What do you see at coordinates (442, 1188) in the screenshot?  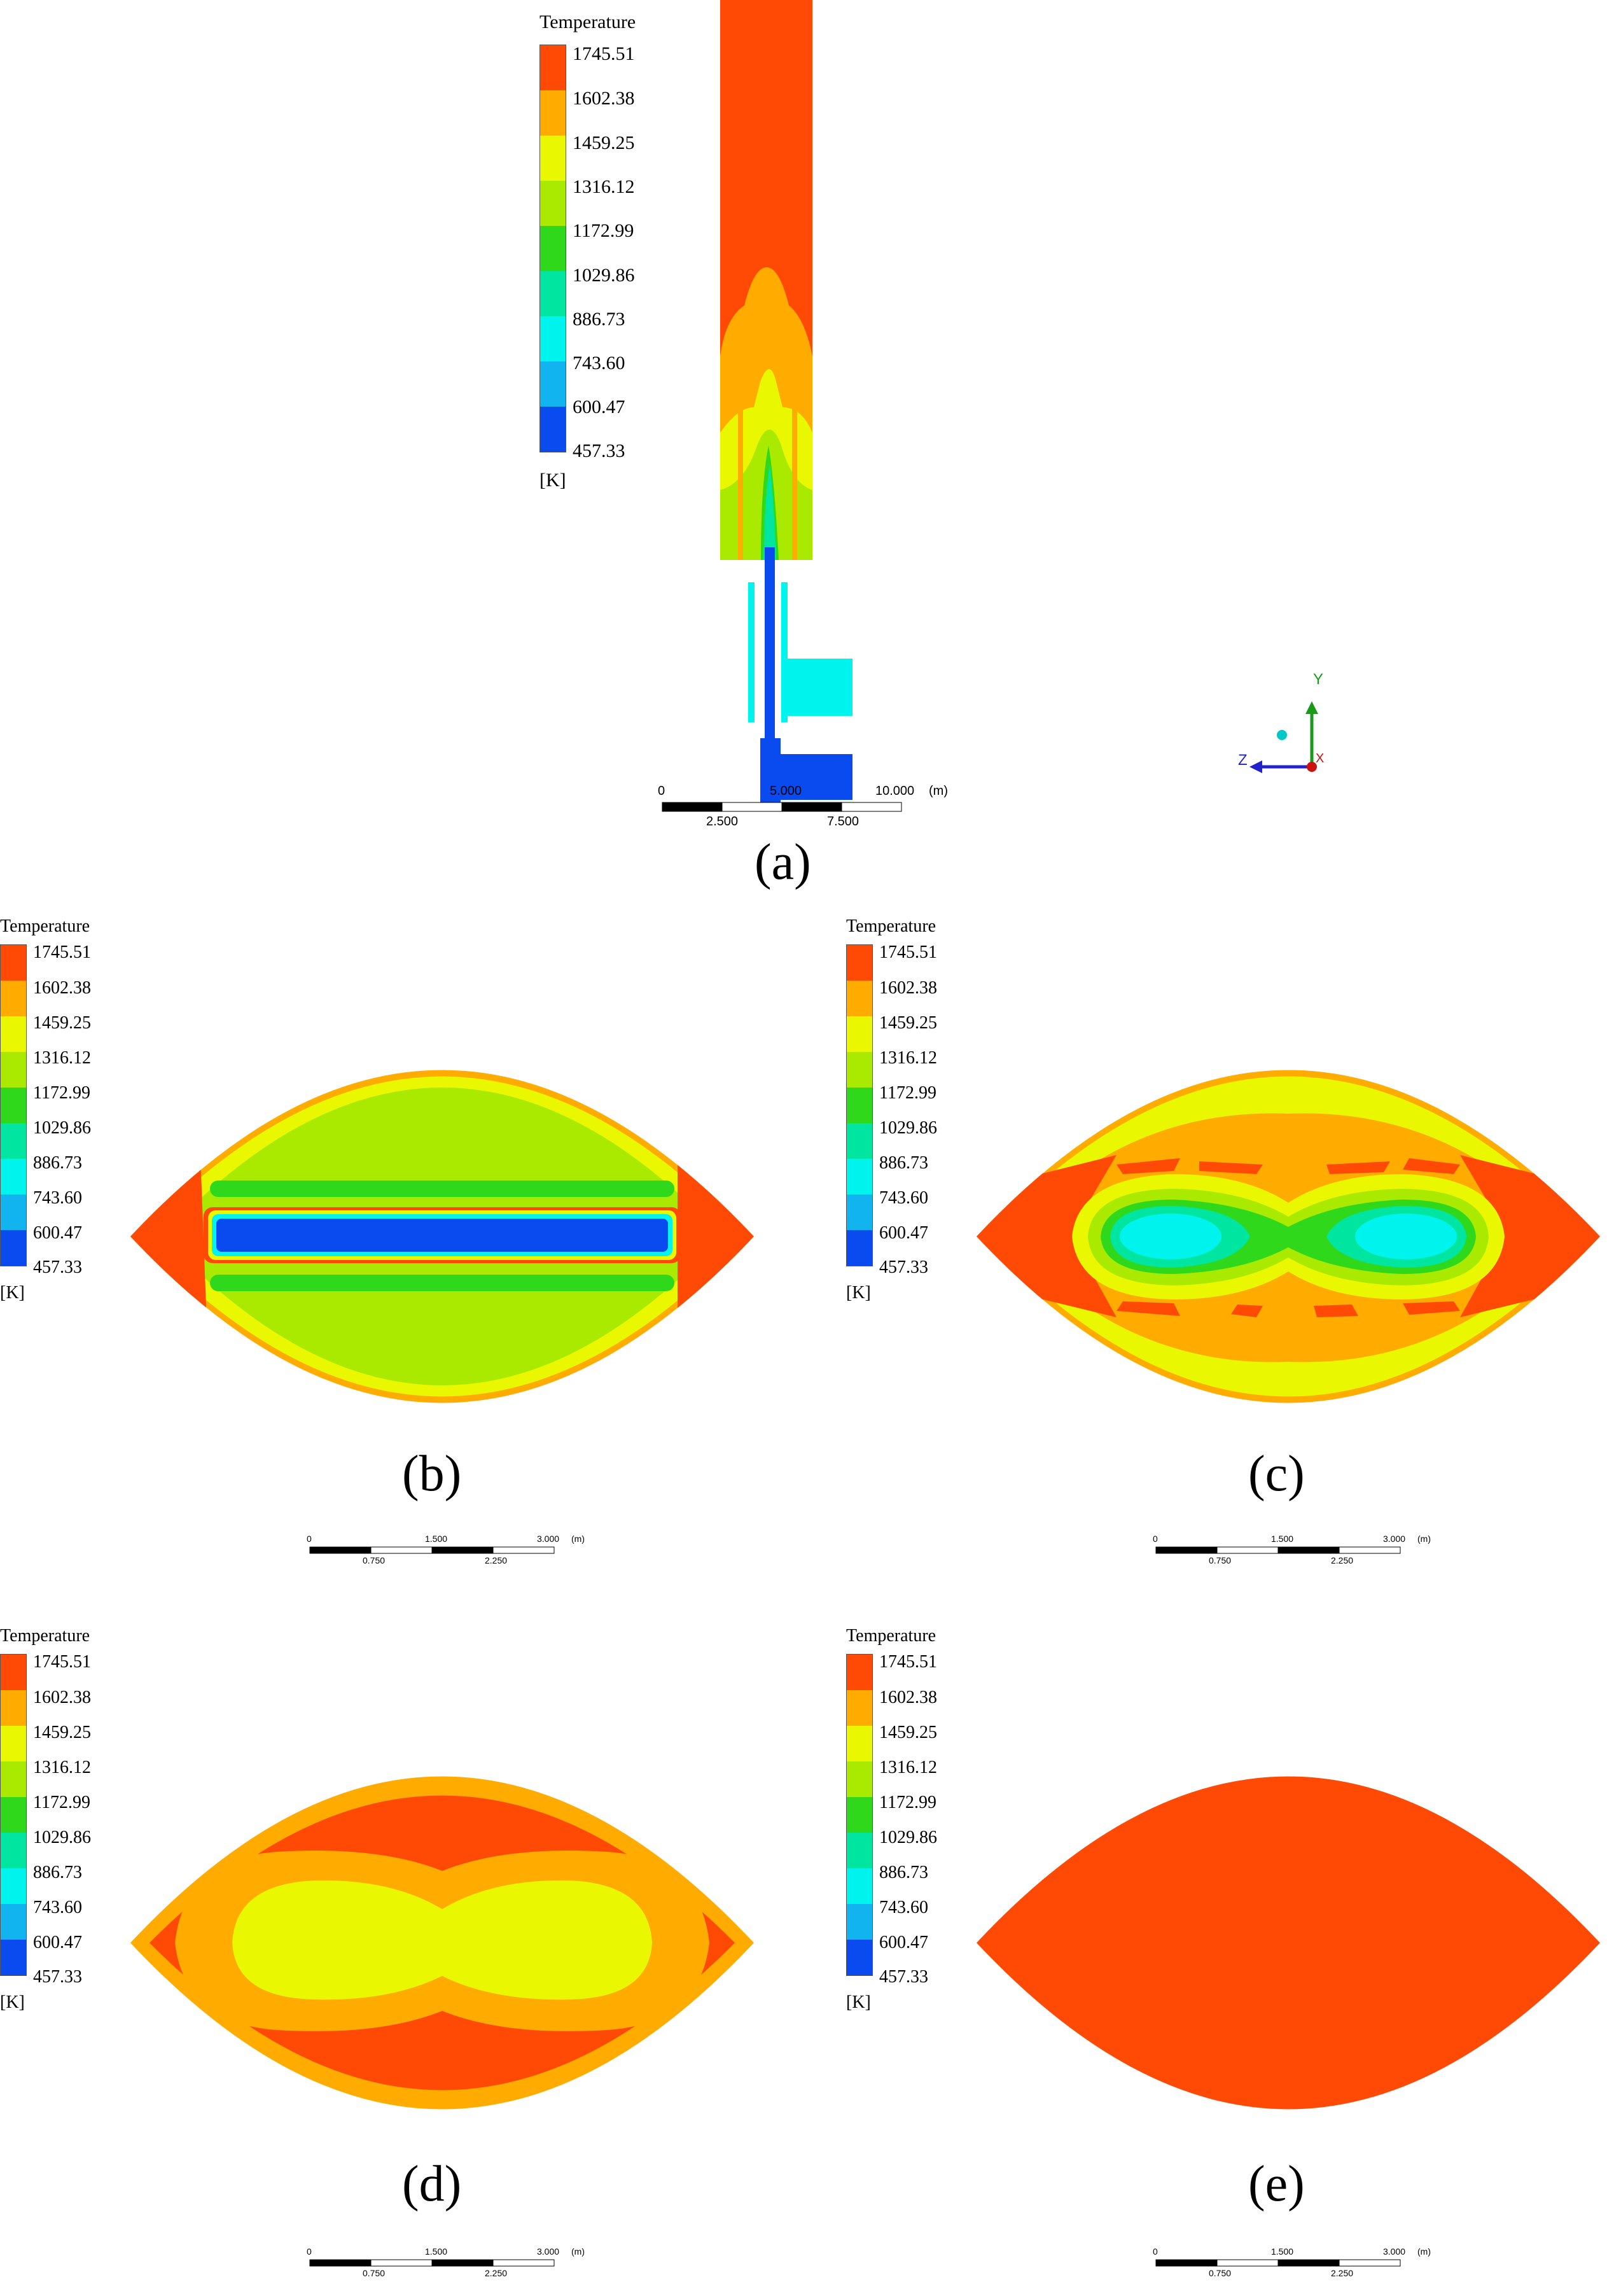 I see `burner-row-upper` at bounding box center [442, 1188].